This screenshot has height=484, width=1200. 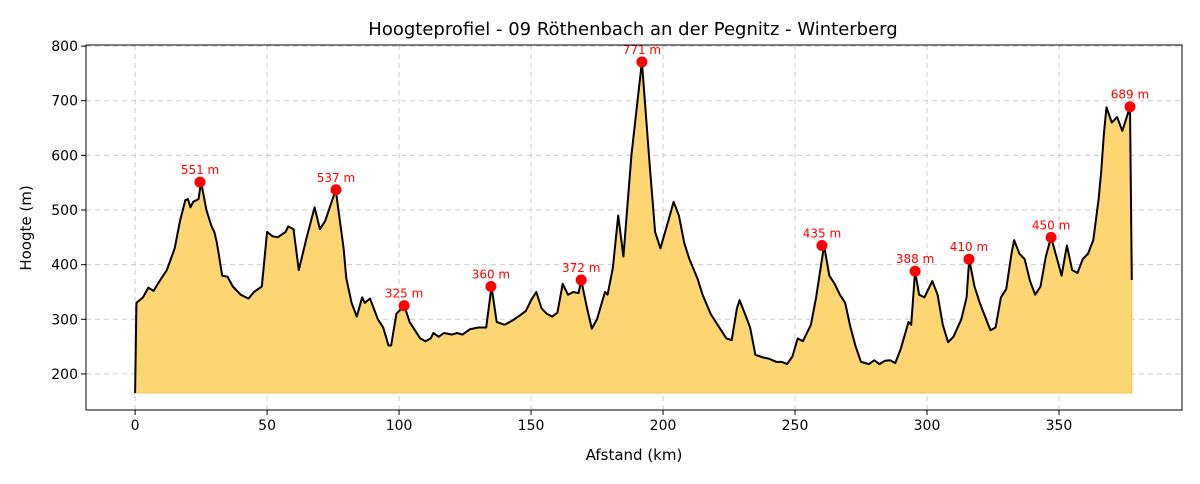 What do you see at coordinates (64, 375) in the screenshot?
I see `y-tick-label: 200` at bounding box center [64, 375].